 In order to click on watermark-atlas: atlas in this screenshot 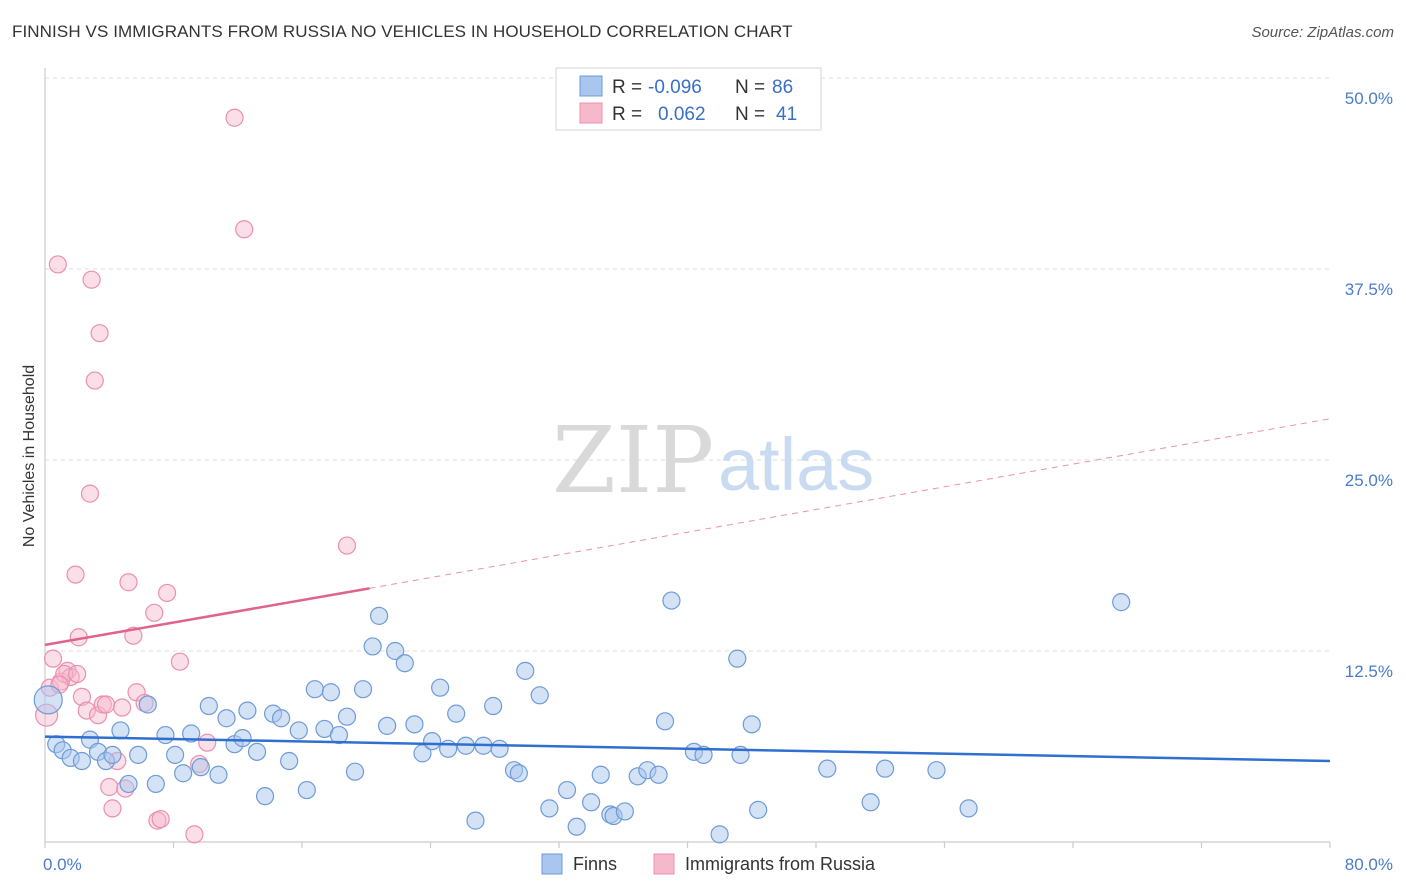, I will do `click(796, 464)`.